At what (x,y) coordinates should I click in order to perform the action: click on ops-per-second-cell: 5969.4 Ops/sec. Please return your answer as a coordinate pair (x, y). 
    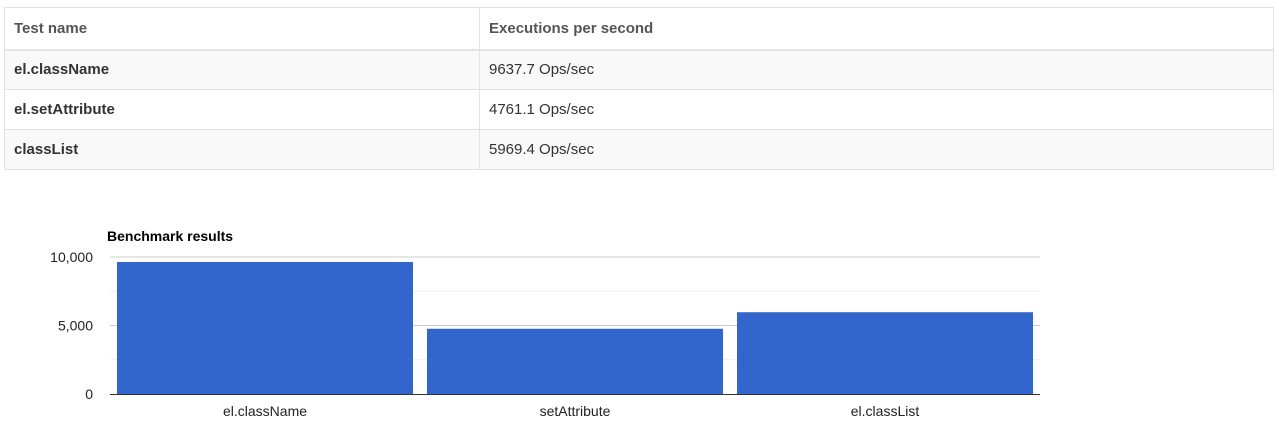
    Looking at the image, I should click on (876, 149).